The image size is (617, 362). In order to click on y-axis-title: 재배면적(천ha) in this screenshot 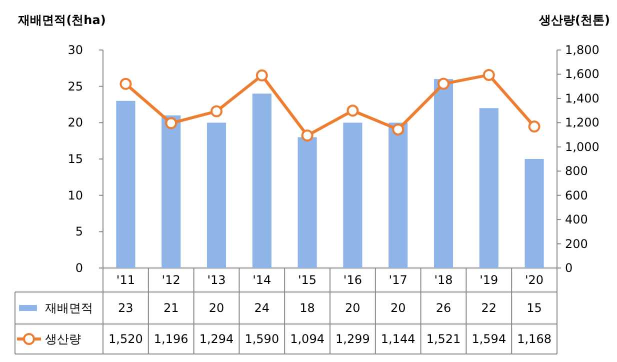, I will do `click(61, 20)`.